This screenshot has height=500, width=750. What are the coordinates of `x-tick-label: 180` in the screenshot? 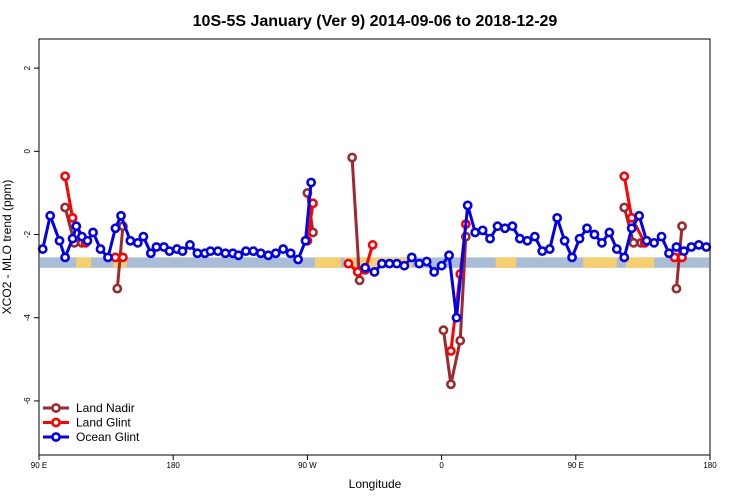 It's located at (174, 465).